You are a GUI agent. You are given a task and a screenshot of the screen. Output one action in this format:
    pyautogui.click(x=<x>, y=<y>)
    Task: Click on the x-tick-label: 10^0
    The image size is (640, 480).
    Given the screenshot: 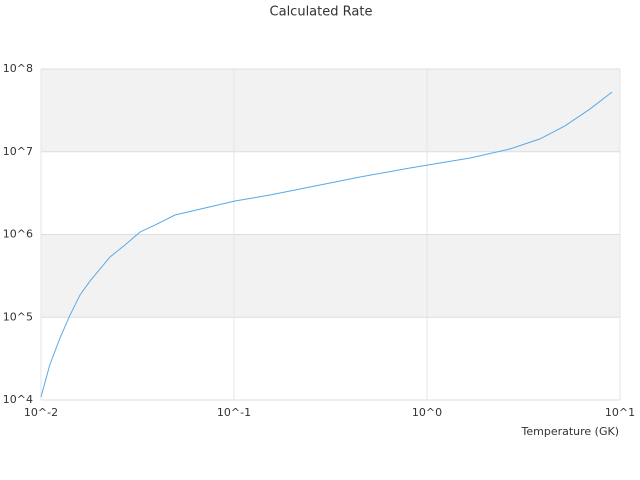 What is the action you would take?
    pyautogui.click(x=427, y=412)
    